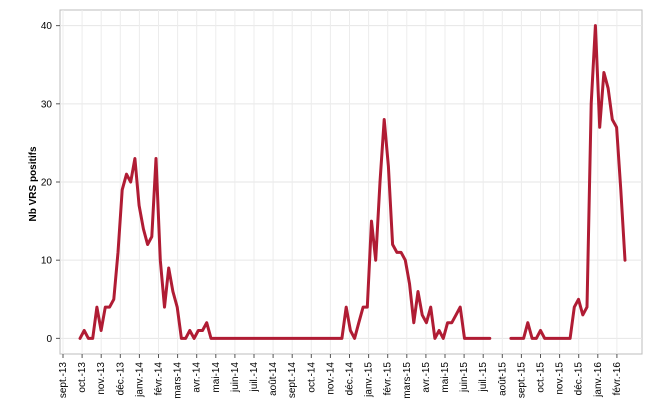 Image resolution: width=646 pixels, height=410 pixels. What do you see at coordinates (579, 379) in the screenshot?
I see `x-tick-label: déc.-15` at bounding box center [579, 379].